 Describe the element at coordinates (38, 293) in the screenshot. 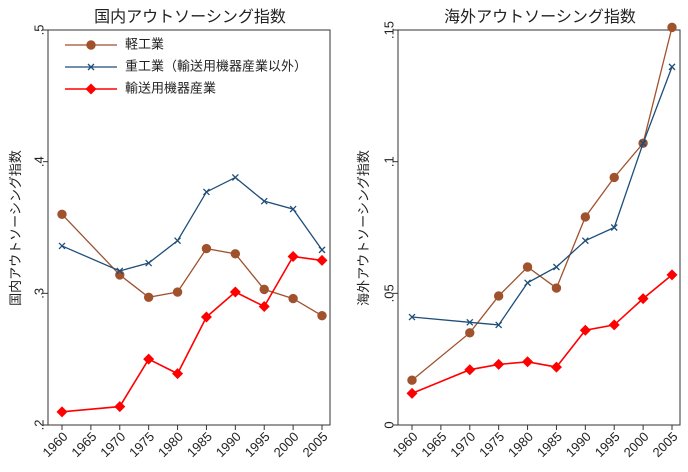

I see `y-tick-label: .3` at that location.